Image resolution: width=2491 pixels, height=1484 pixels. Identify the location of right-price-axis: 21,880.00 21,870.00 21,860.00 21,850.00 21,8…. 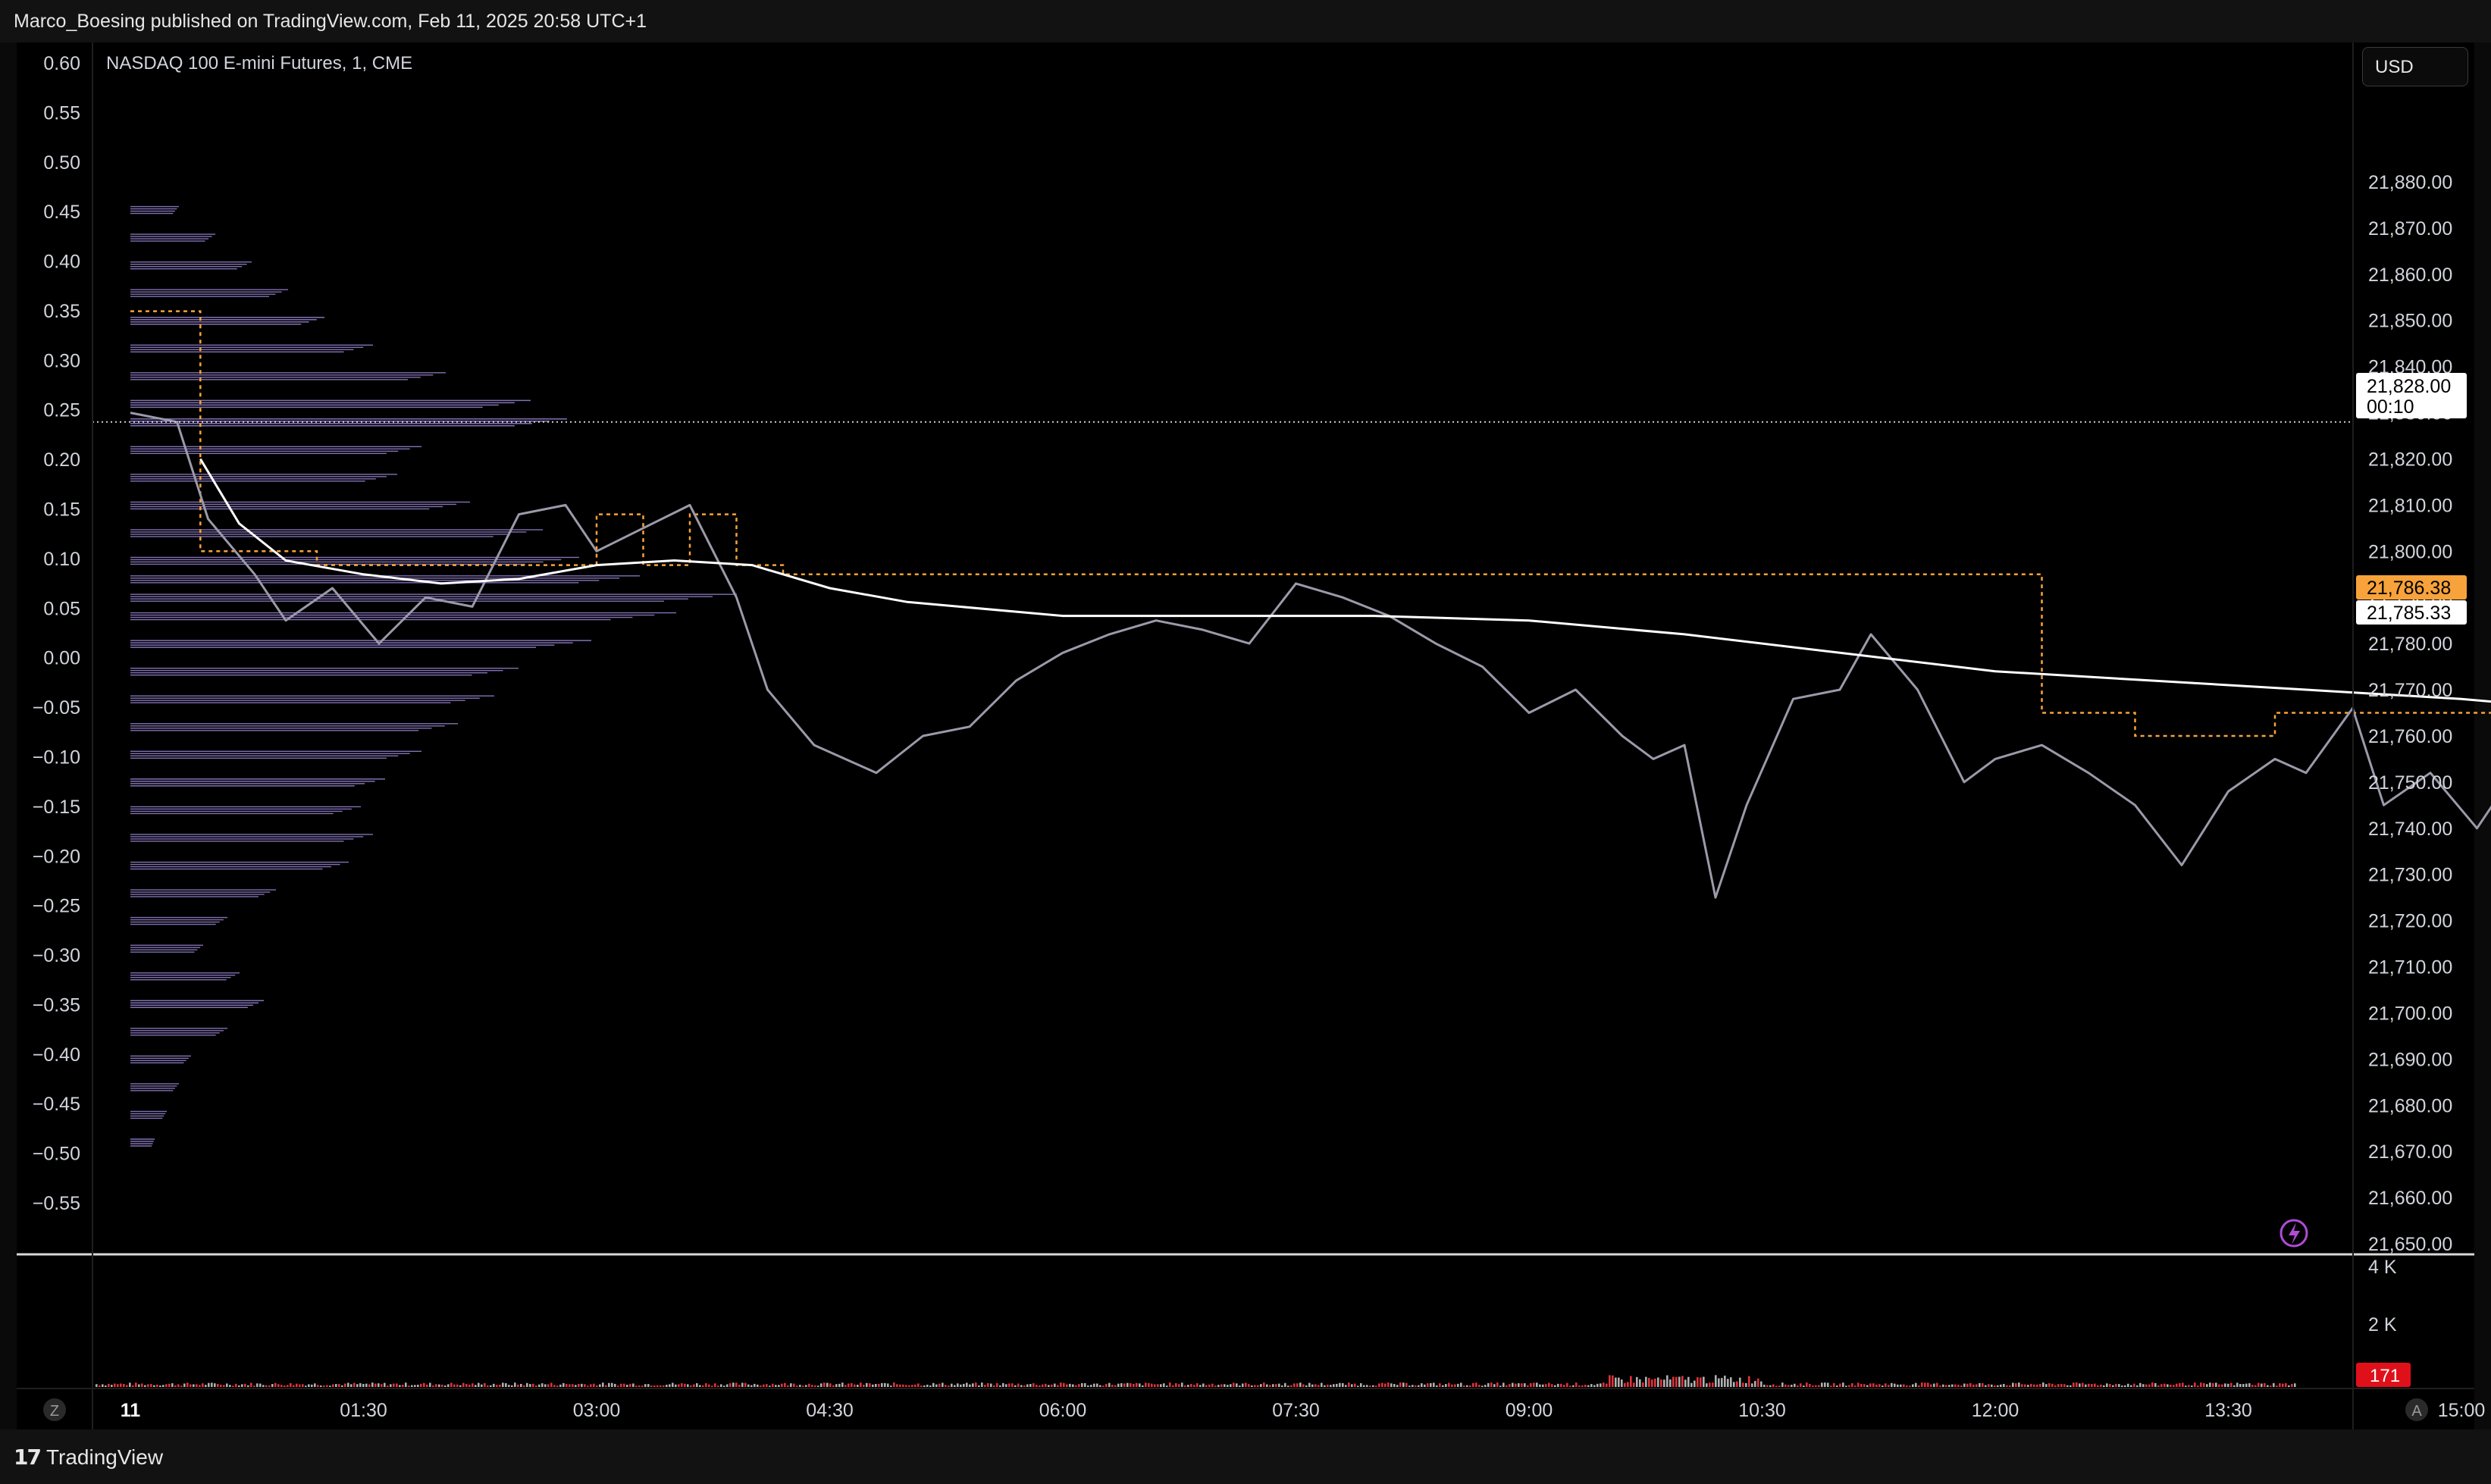
(2410, 753).